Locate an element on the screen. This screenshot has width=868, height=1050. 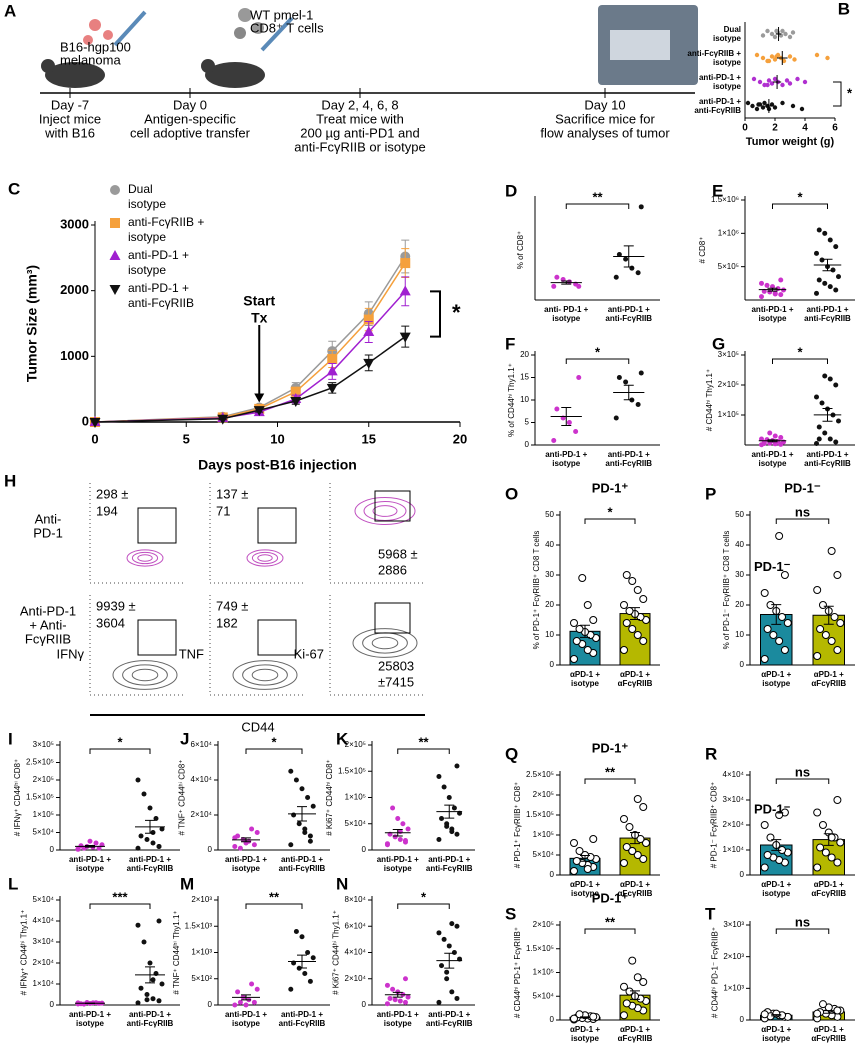
tumor-cell is located at coordinates (95, 25).